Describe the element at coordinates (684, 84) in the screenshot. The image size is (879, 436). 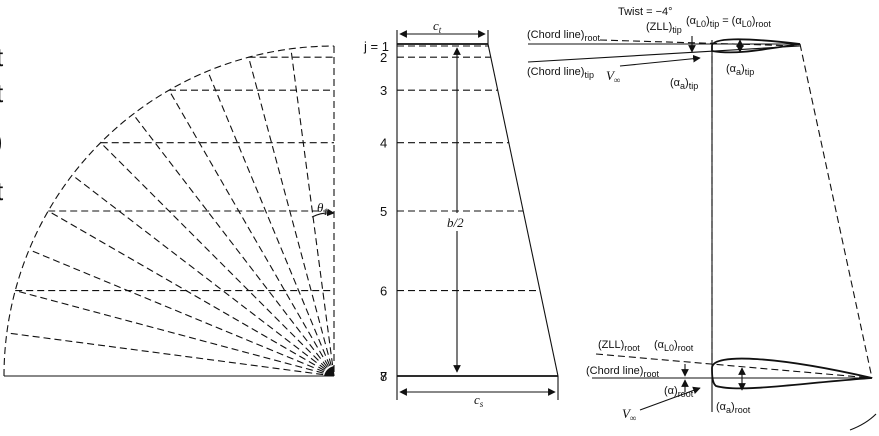
I see `tip-alpha-a-label-lower: (αa)tip` at that location.